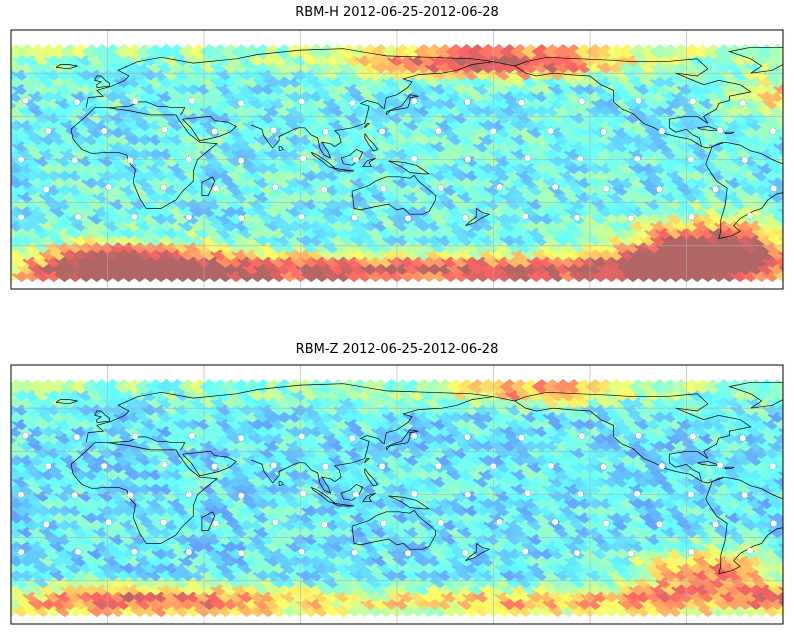 This screenshot has width=794, height=633. I want to click on coast-cuba, so click(709, 129).